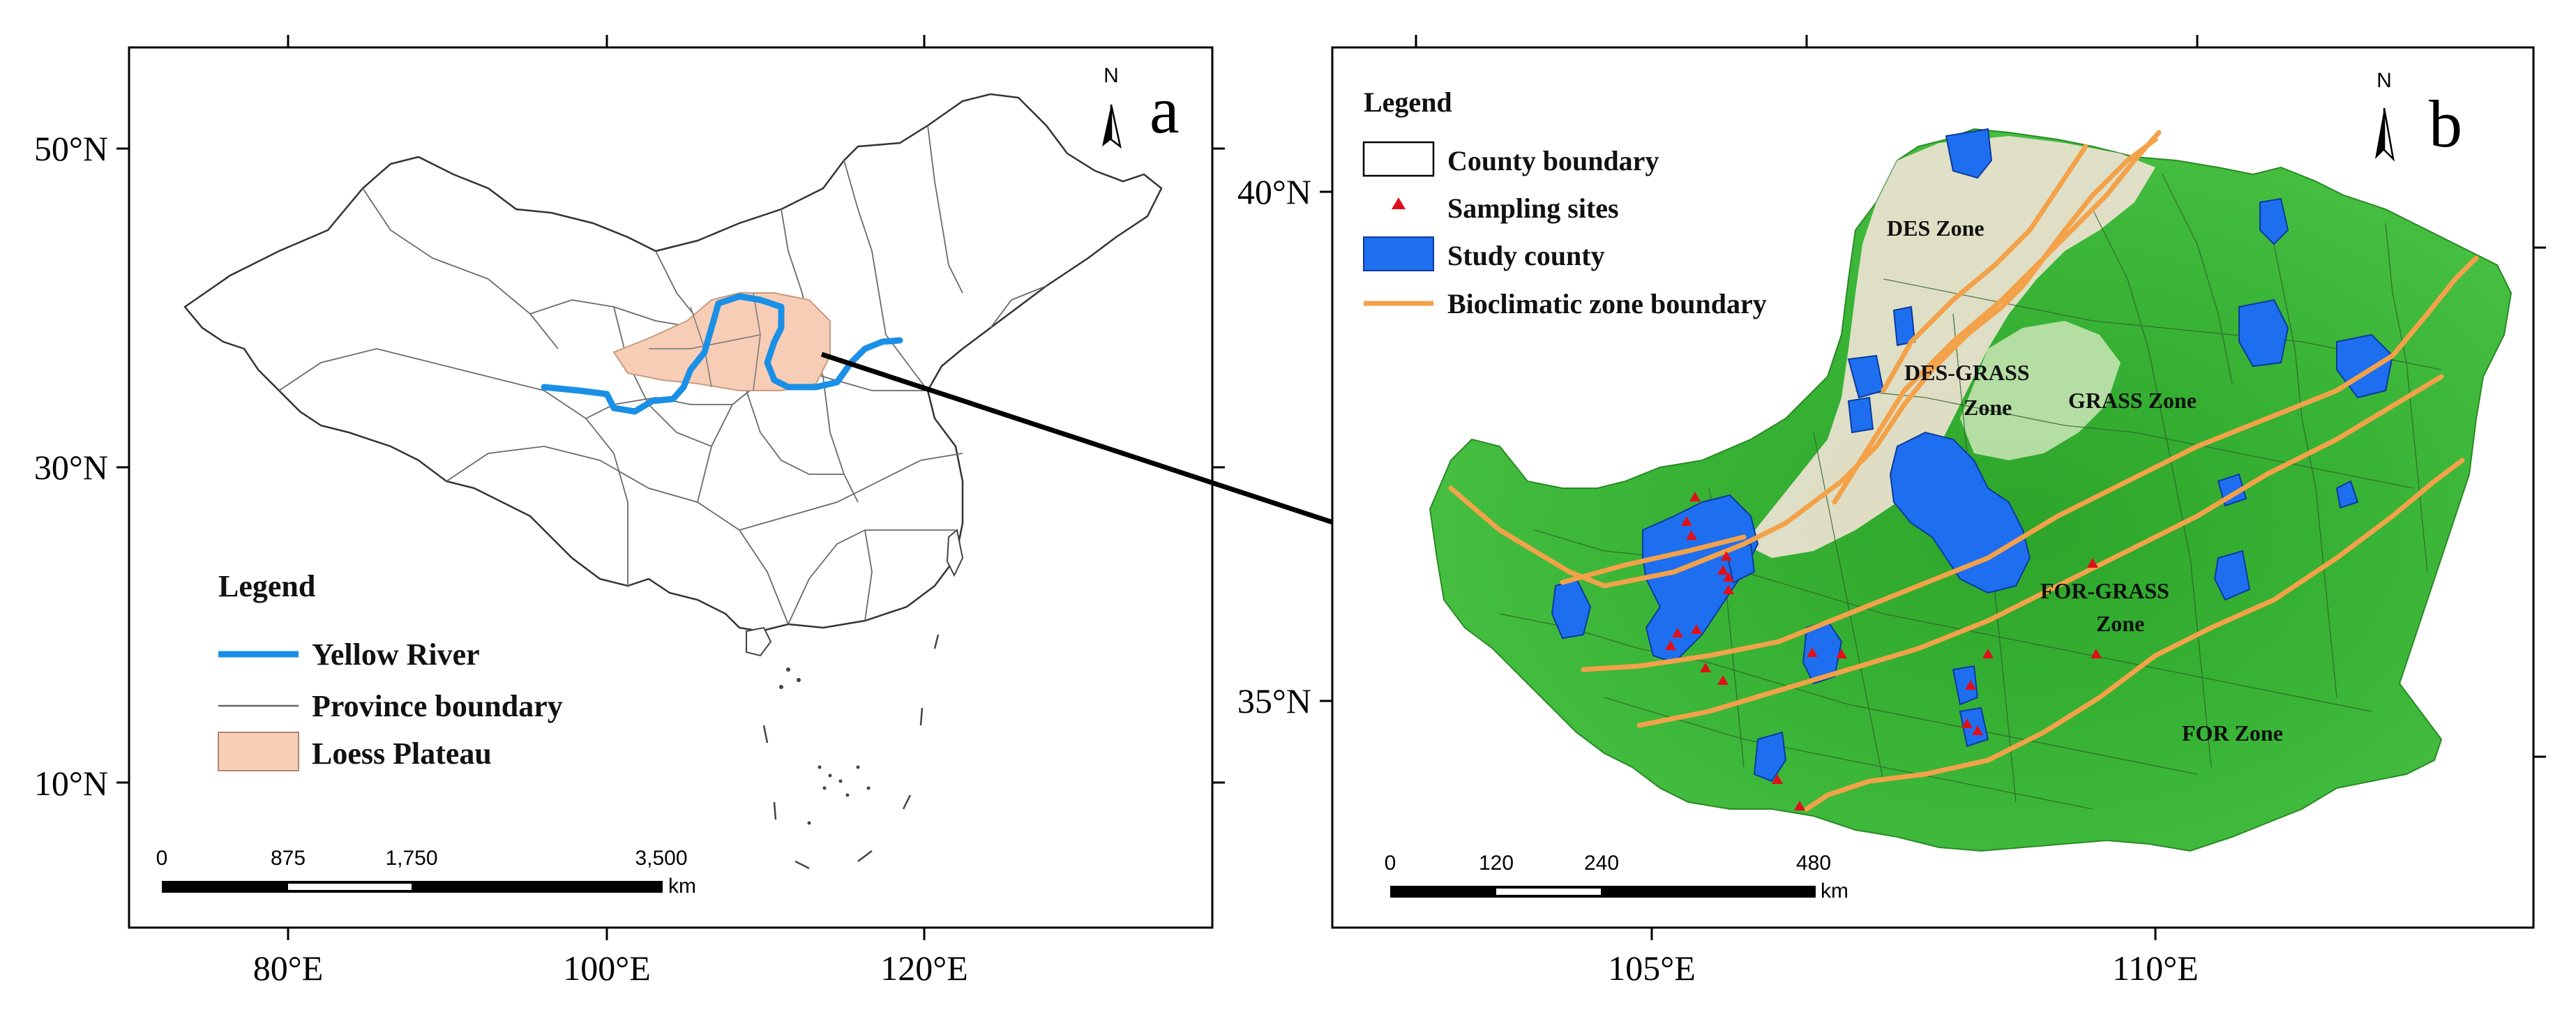 This screenshot has width=2576, height=1012. I want to click on scale-a-tick-2: 1,750, so click(411, 859).